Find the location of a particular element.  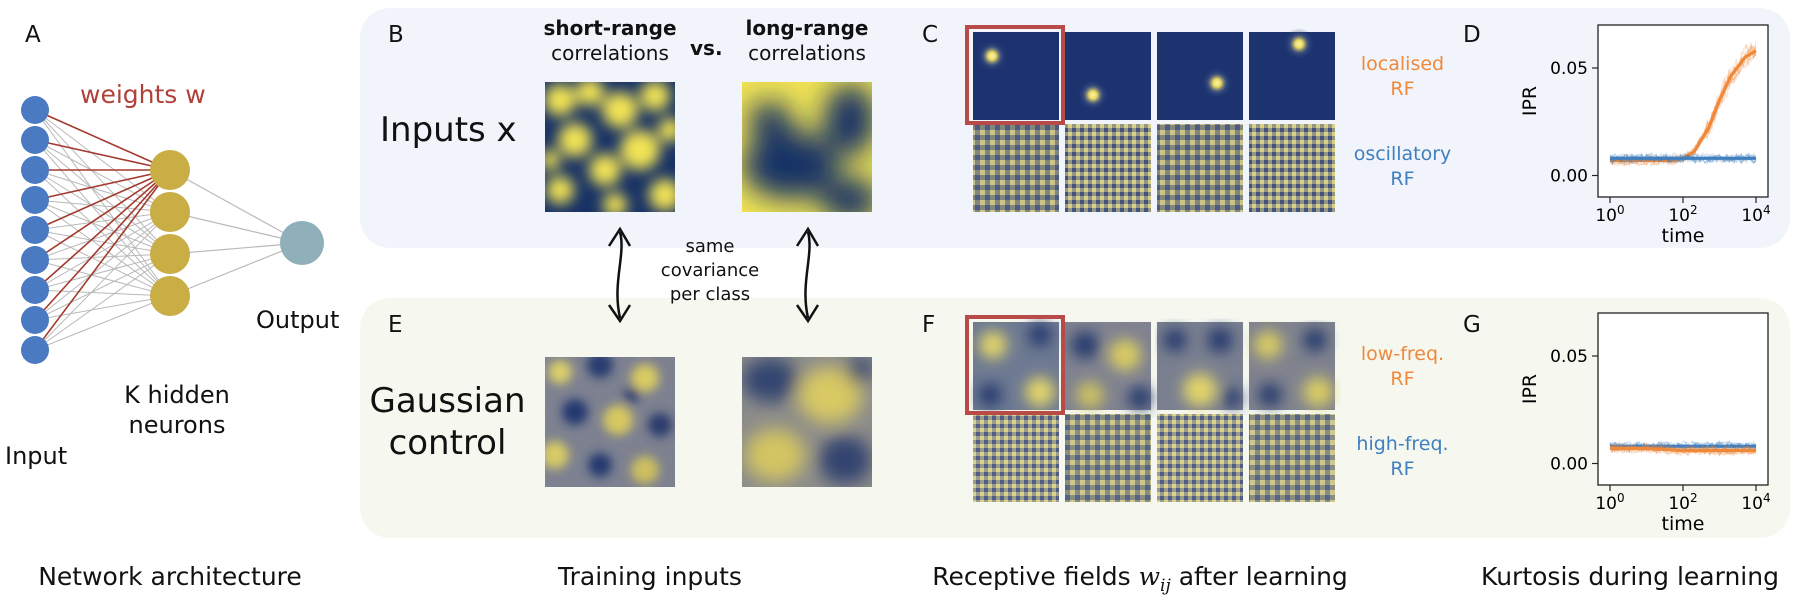

oscillatory-rf-line2: RF is located at coordinates (1402, 179).